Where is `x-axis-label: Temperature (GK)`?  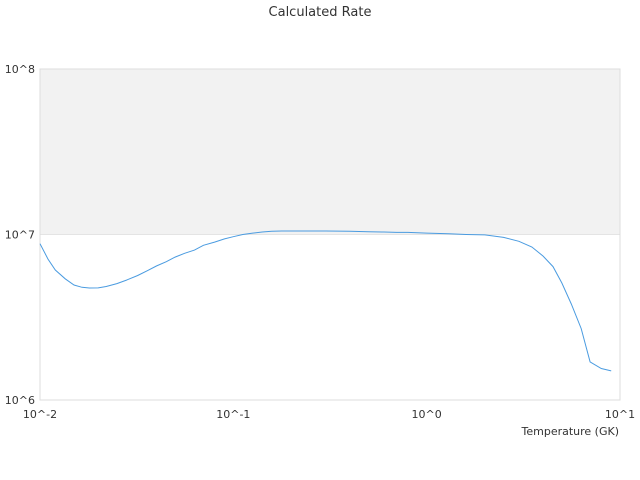 x-axis-label: Temperature (GK) is located at coordinates (570, 431).